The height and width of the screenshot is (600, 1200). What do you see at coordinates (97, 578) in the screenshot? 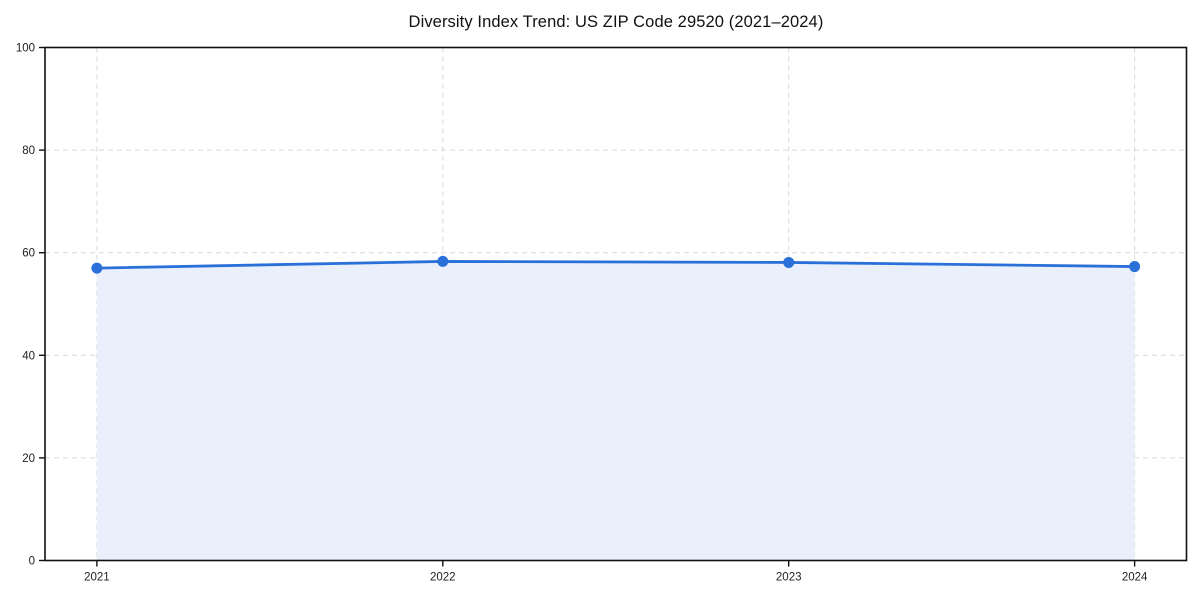
I see `x-tick-label: 2021` at bounding box center [97, 578].